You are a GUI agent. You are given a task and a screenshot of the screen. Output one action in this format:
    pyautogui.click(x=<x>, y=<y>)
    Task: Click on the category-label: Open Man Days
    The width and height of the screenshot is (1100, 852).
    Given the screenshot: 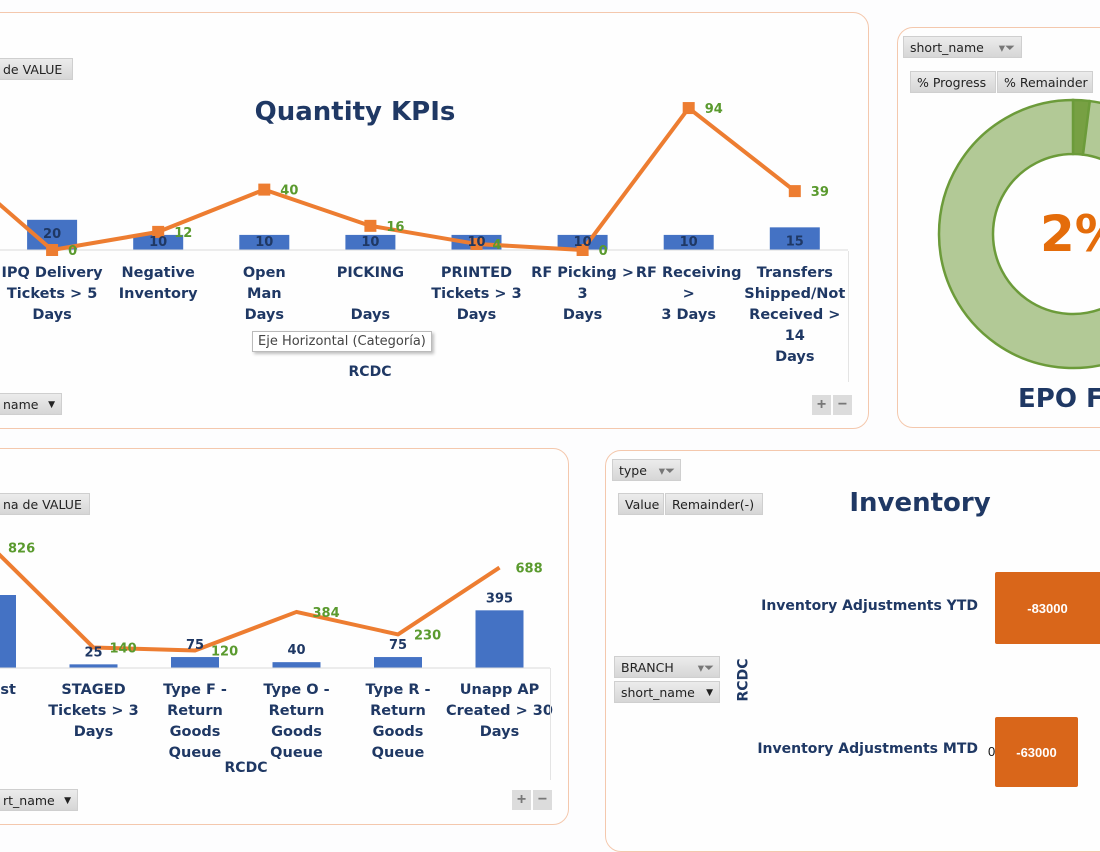 What is the action you would take?
    pyautogui.click(x=264, y=294)
    